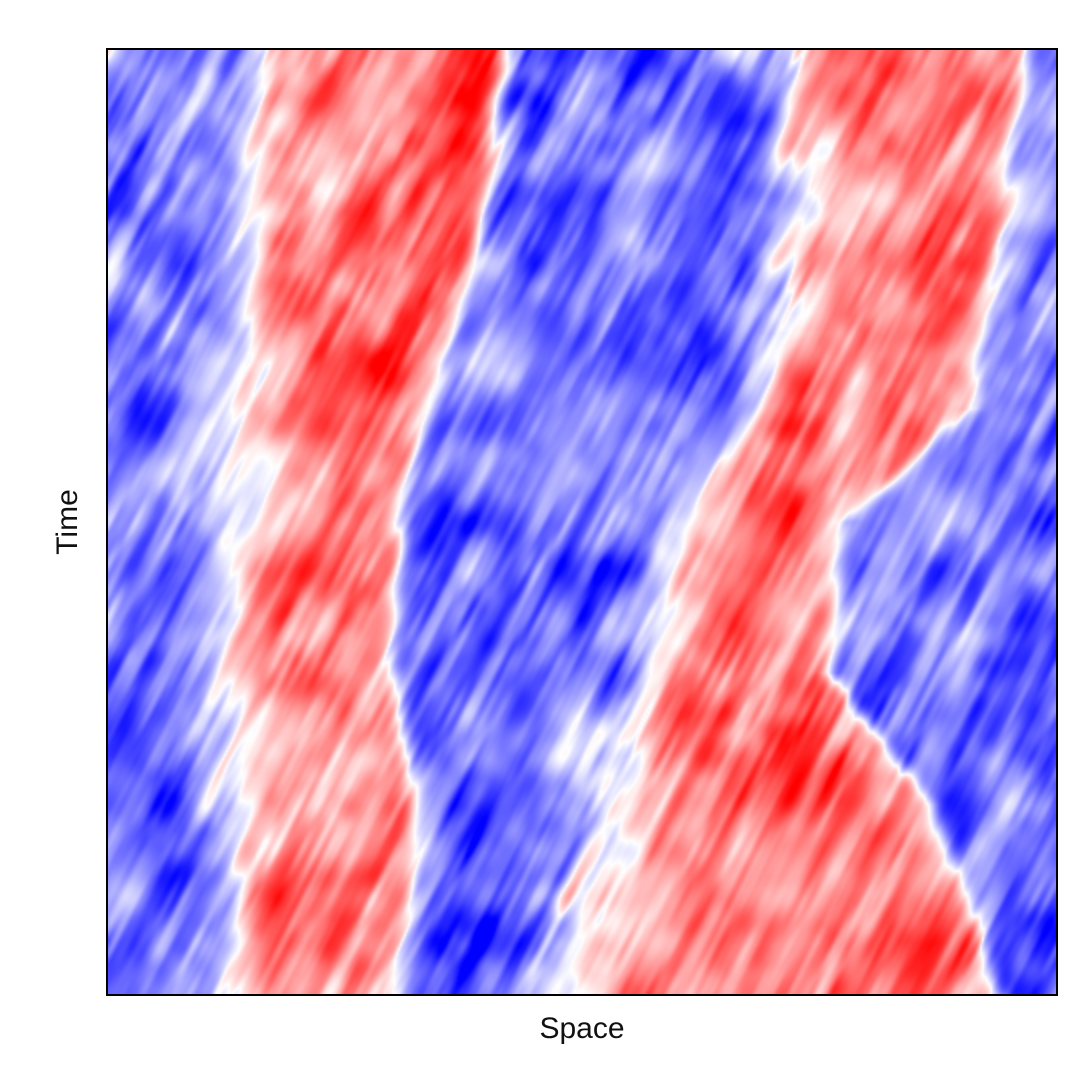 Image resolution: width=1080 pixels, height=1084 pixels. Describe the element at coordinates (67, 522) in the screenshot. I see `y-axis-label: Time` at that location.